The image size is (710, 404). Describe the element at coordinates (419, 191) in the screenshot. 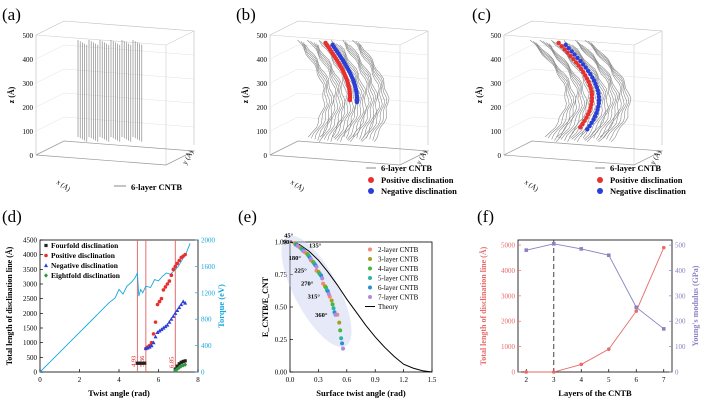

I see `legend-text-negative: Negative disclination` at that location.